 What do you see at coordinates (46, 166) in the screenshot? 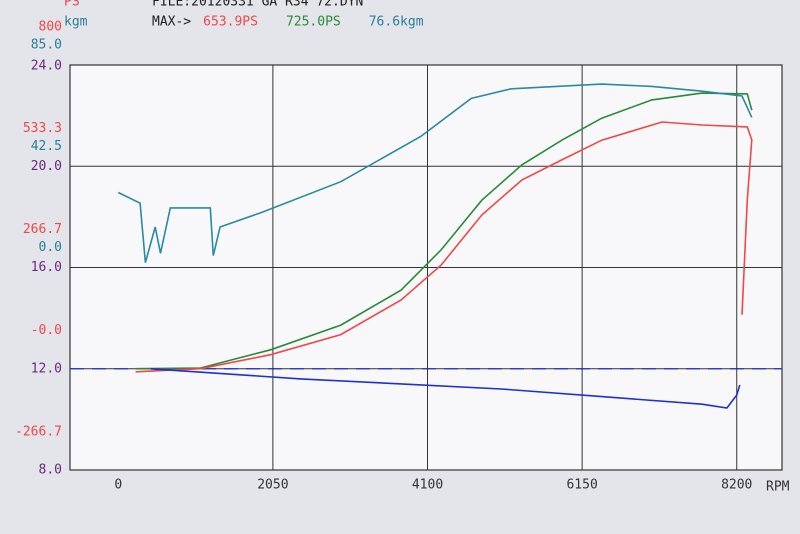
I see `y3-tick-label: 20.0` at bounding box center [46, 166].